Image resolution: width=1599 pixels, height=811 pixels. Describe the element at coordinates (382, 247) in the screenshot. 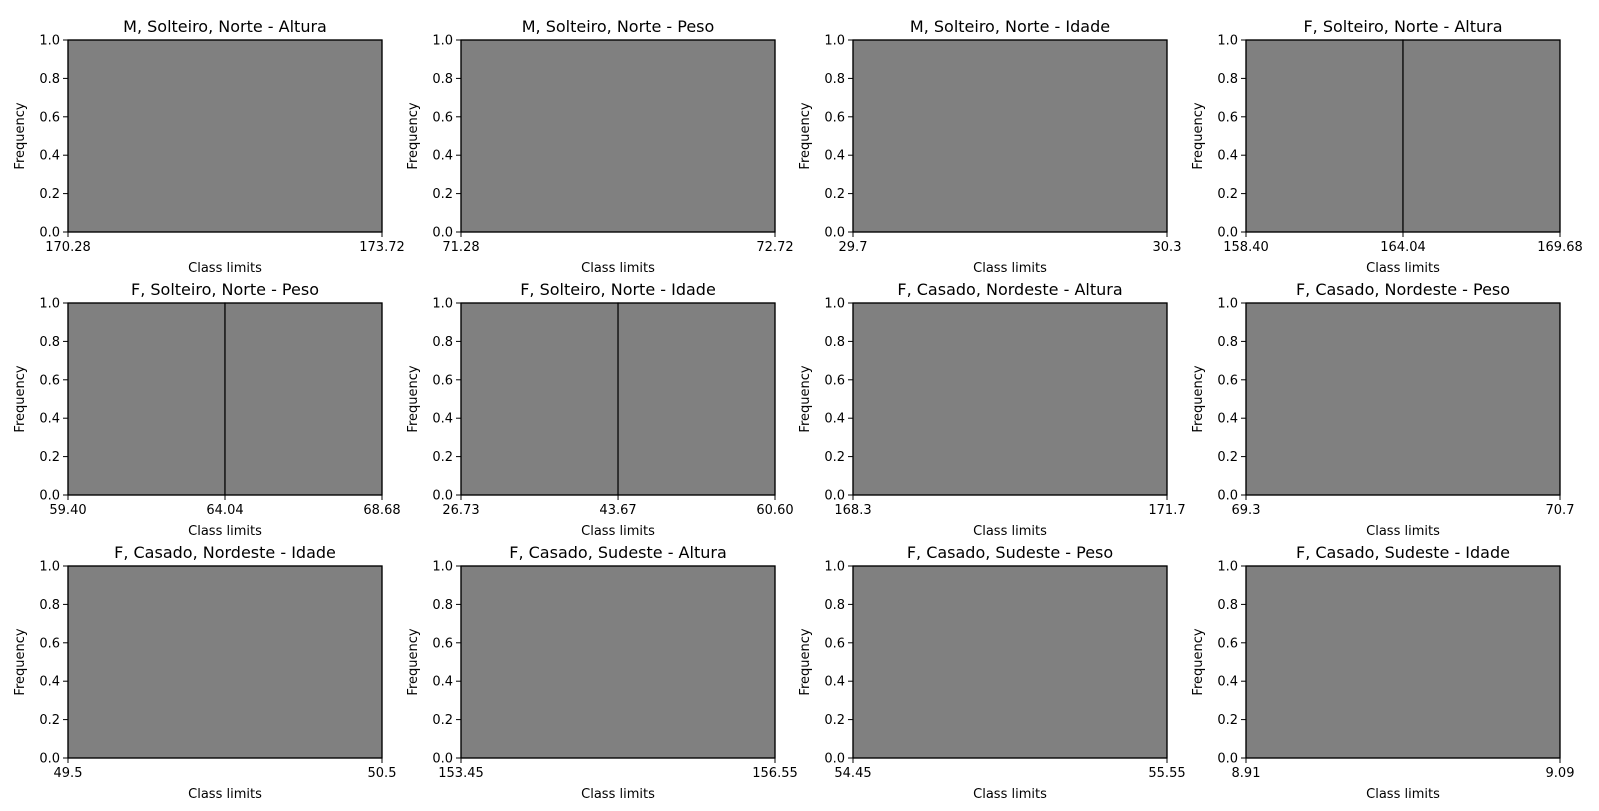

I see `x-tick-label: 173.72` at that location.